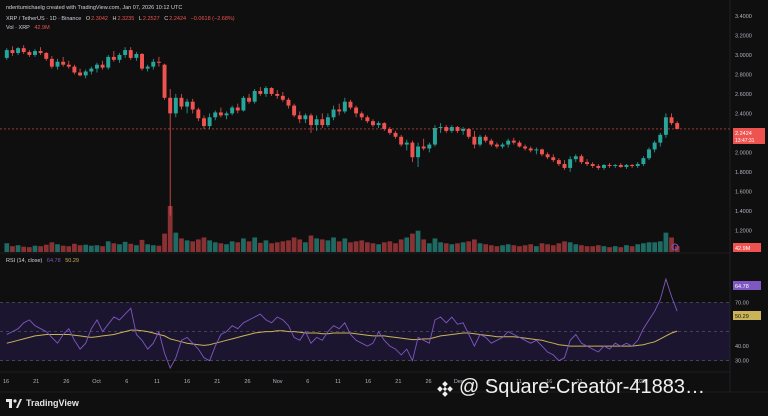 The width and height of the screenshot is (768, 416). I want to click on volume-legend: Vol · XRP 42.9M, so click(29, 28).